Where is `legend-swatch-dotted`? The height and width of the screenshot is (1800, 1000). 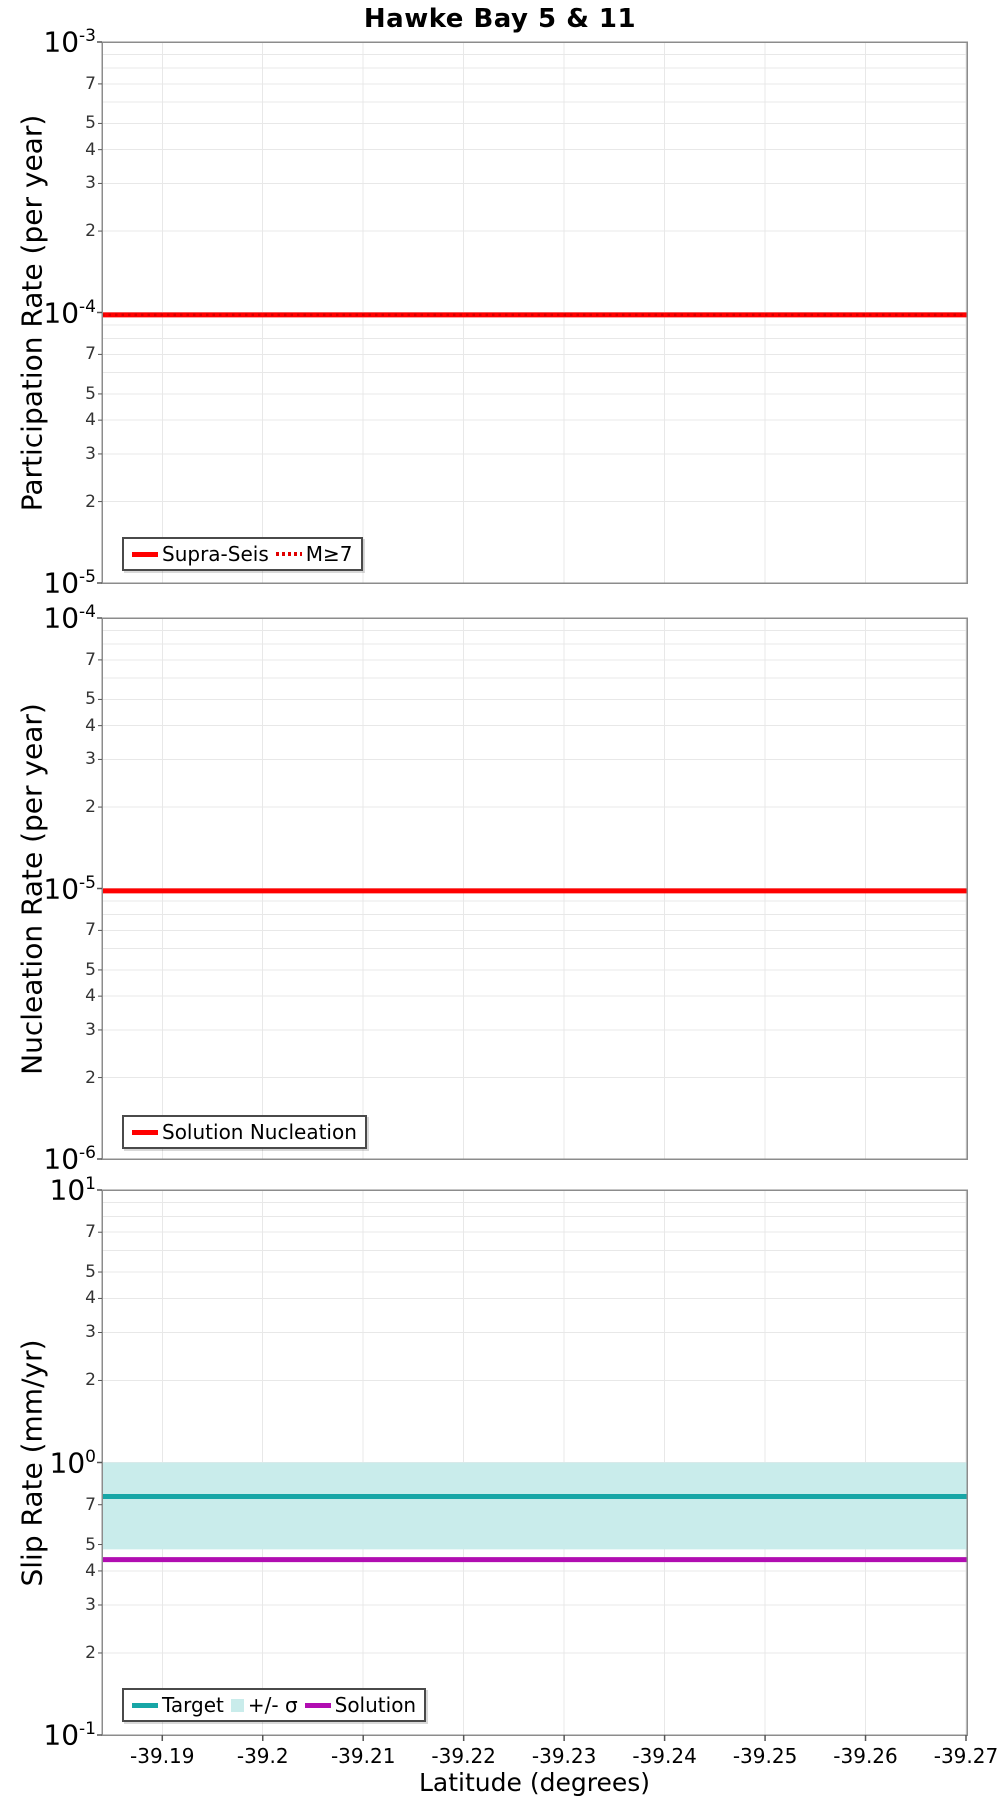 legend-swatch-dotted is located at coordinates (288, 554).